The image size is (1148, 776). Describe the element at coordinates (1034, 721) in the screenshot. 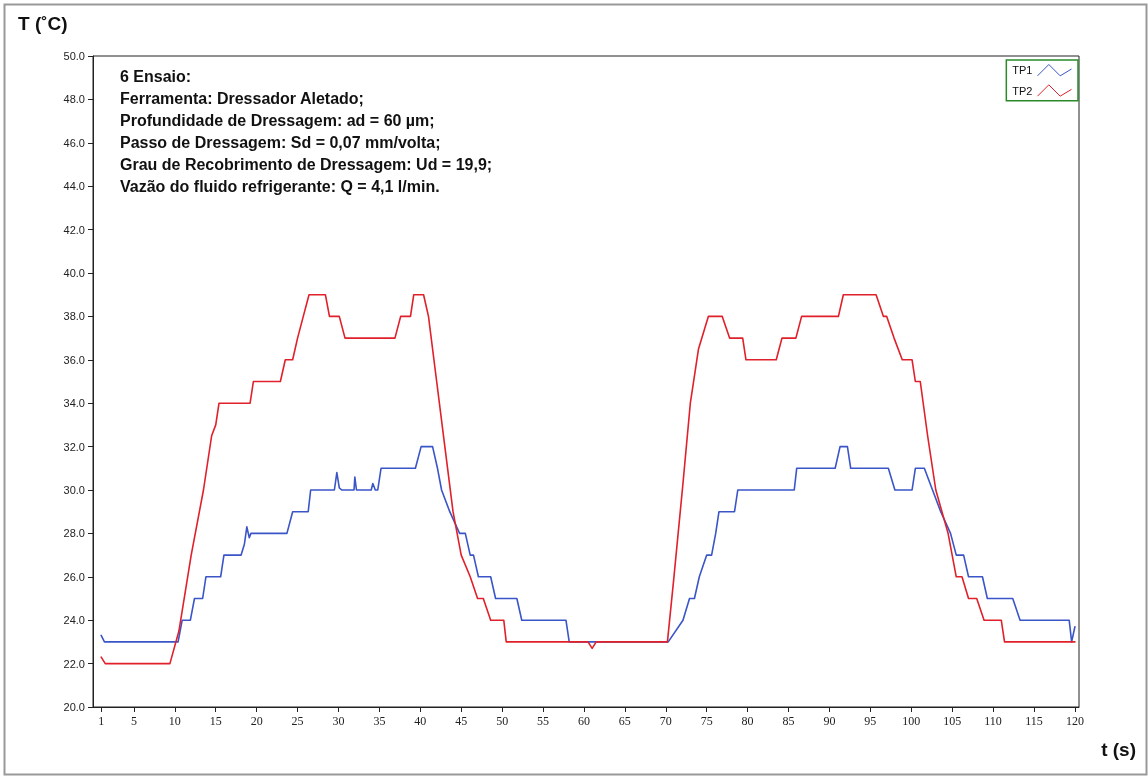

I see `x-tick-label: 115` at that location.